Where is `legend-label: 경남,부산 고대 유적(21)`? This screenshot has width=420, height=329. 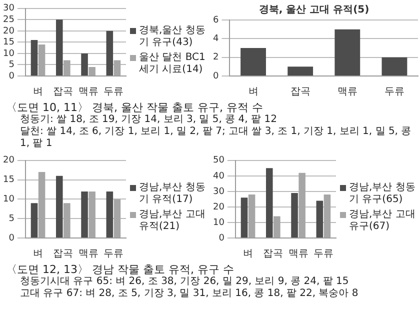 legend-label: 경남,부산 고대 유적(21) is located at coordinates (172, 220).